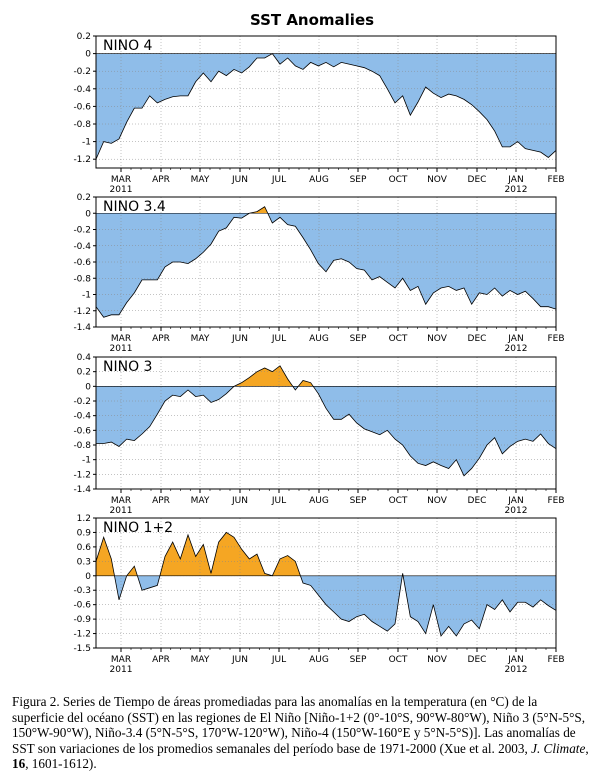 The width and height of the screenshot is (603, 782). I want to click on panel-label: NINO 3.4, so click(134, 207).